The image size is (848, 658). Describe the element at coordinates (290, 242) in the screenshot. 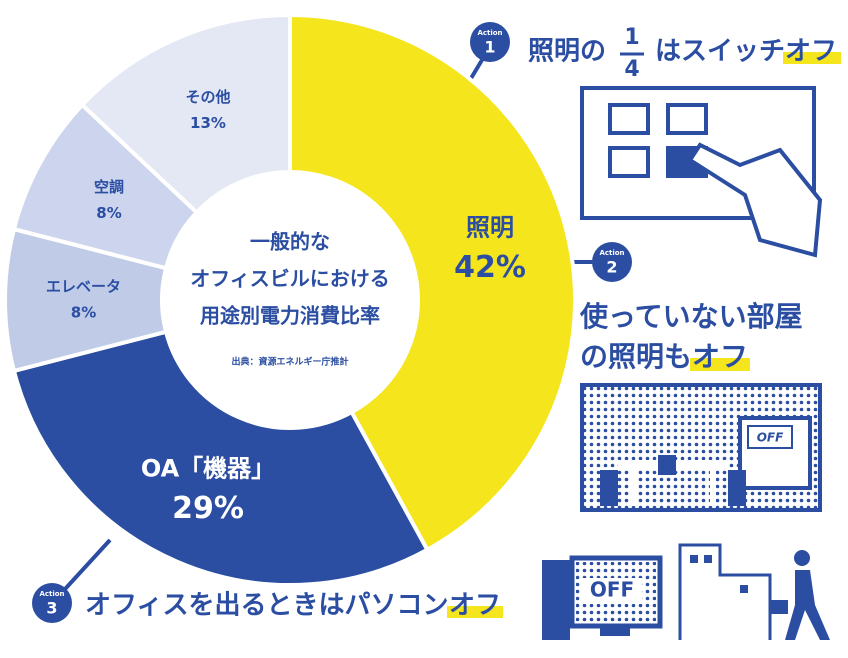

I see `center-line: 一般的な` at that location.